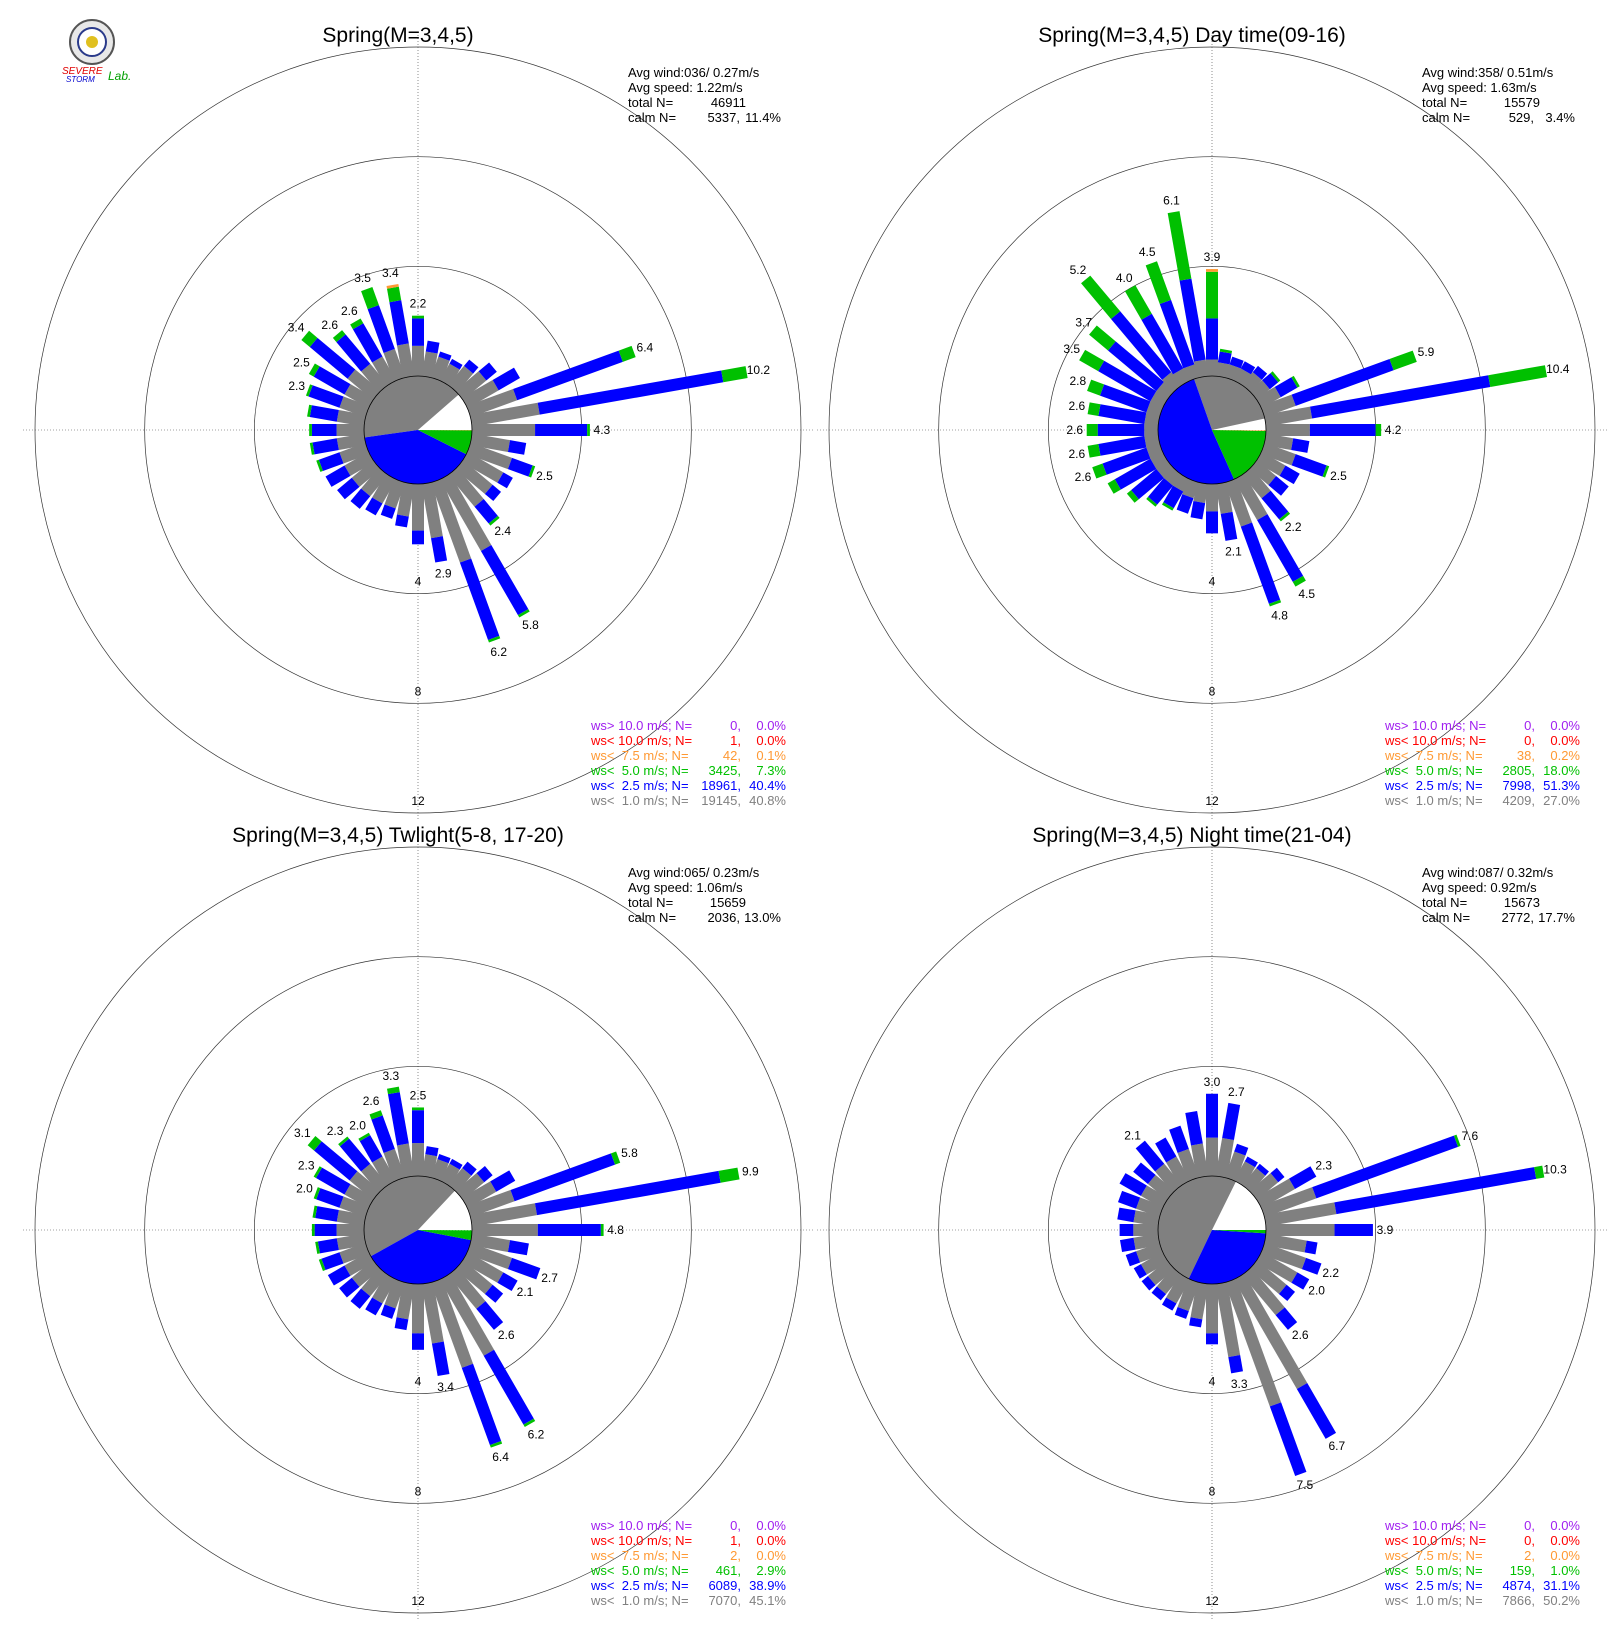 Image resolution: width=1620 pixels, height=1640 pixels. I want to click on calm-label: calm N=, so click(1446, 917).